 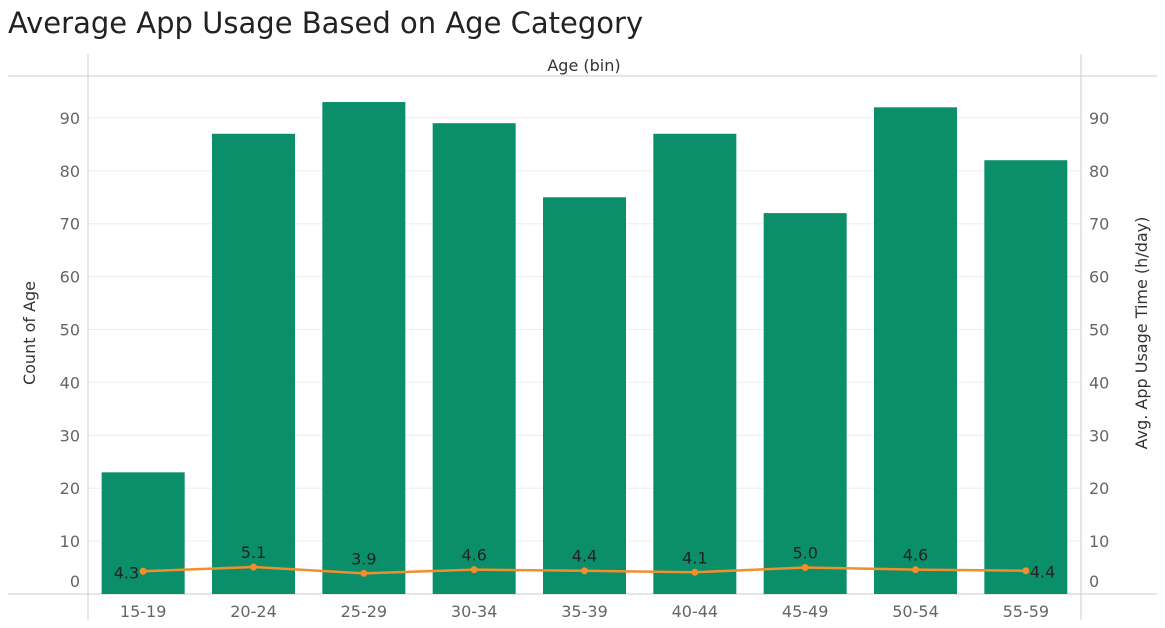 What do you see at coordinates (70, 382) in the screenshot?
I see `y-tick-label: 40` at bounding box center [70, 382].